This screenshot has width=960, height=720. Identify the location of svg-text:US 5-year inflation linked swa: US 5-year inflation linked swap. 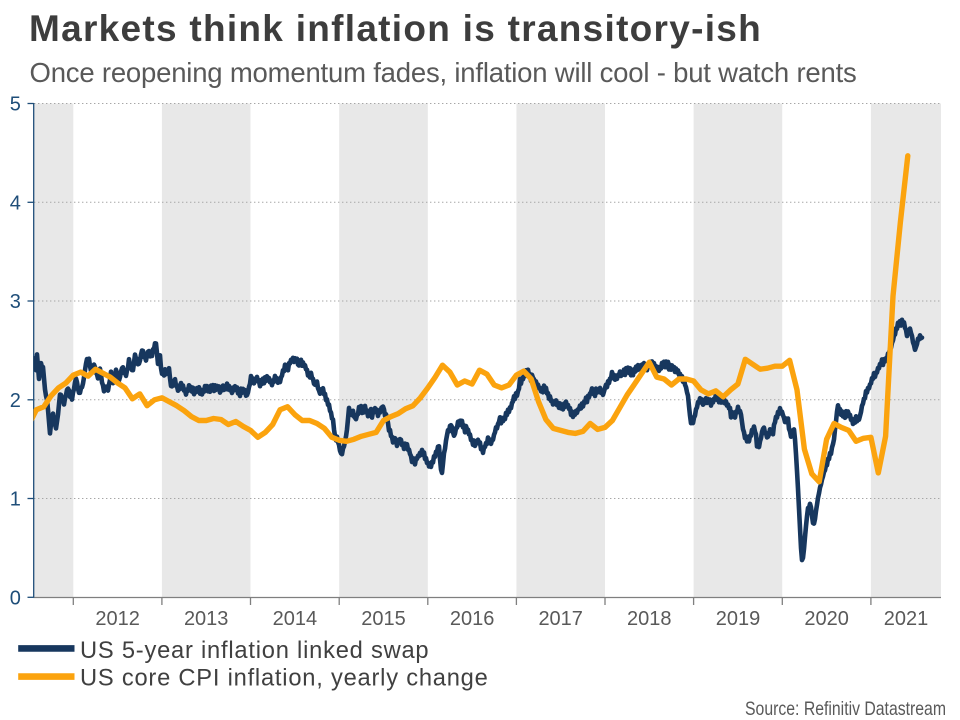
(254, 651).